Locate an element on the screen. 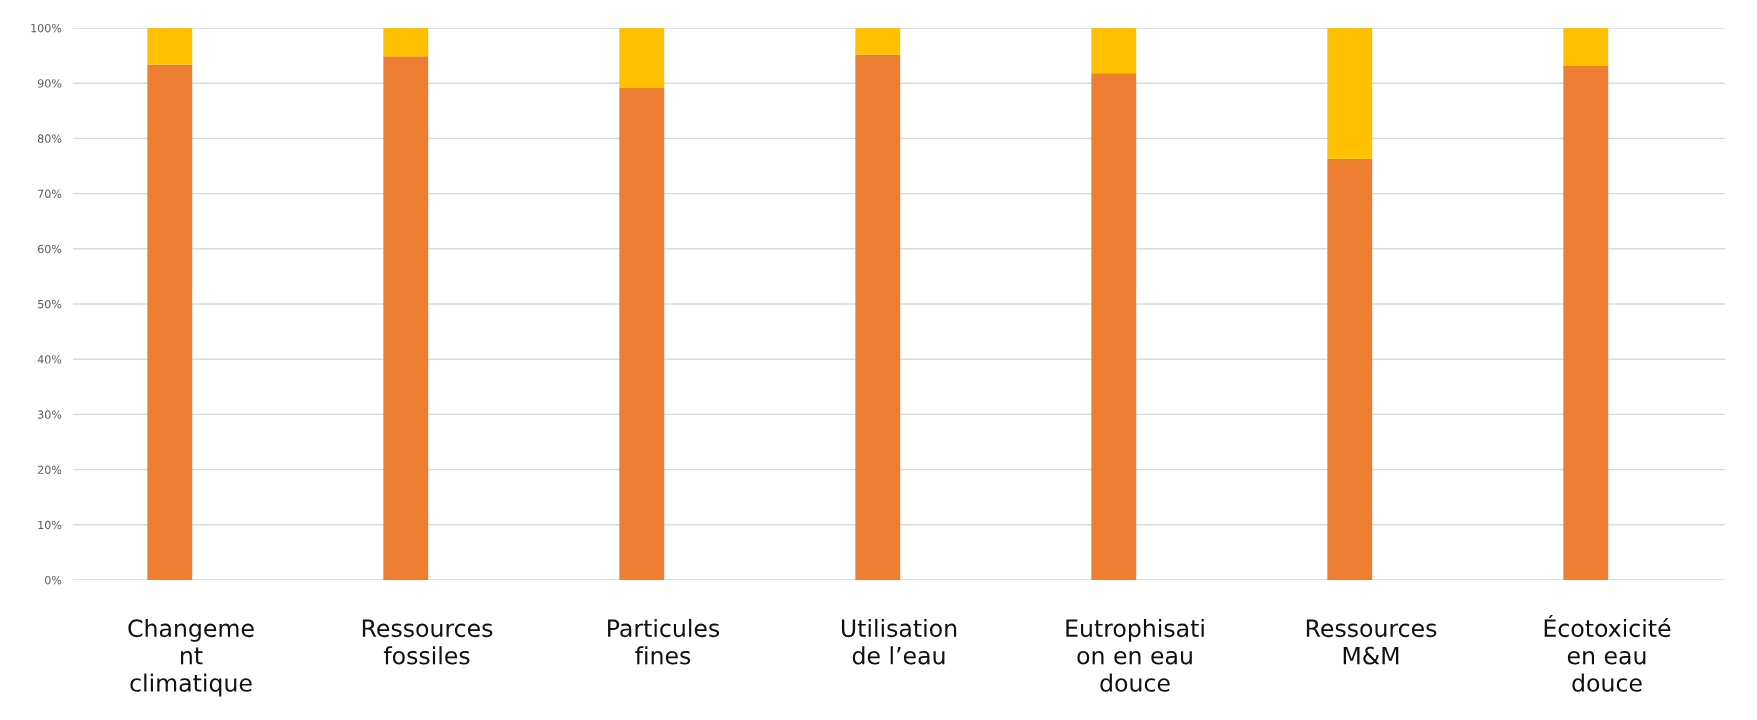 This screenshot has width=1757, height=720. y-tick-label: 20% is located at coordinates (50, 469).